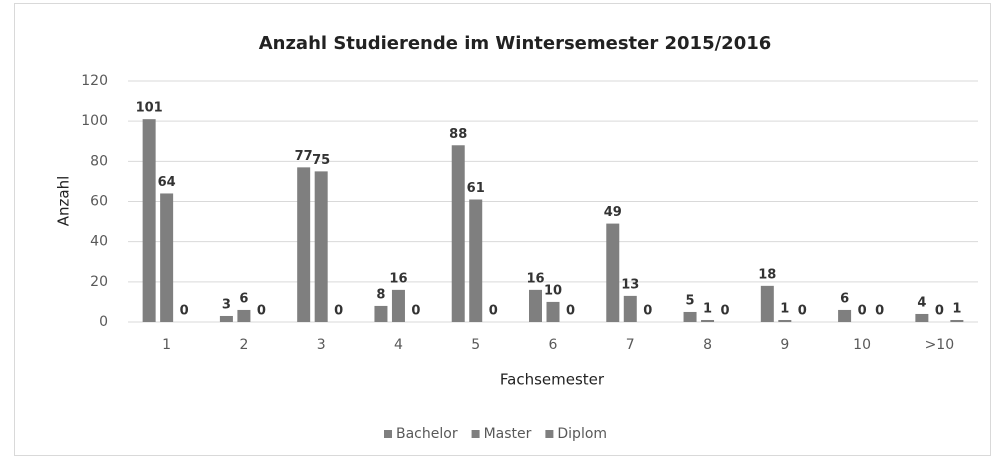  I want to click on legend-label: Diplom, so click(582, 434).